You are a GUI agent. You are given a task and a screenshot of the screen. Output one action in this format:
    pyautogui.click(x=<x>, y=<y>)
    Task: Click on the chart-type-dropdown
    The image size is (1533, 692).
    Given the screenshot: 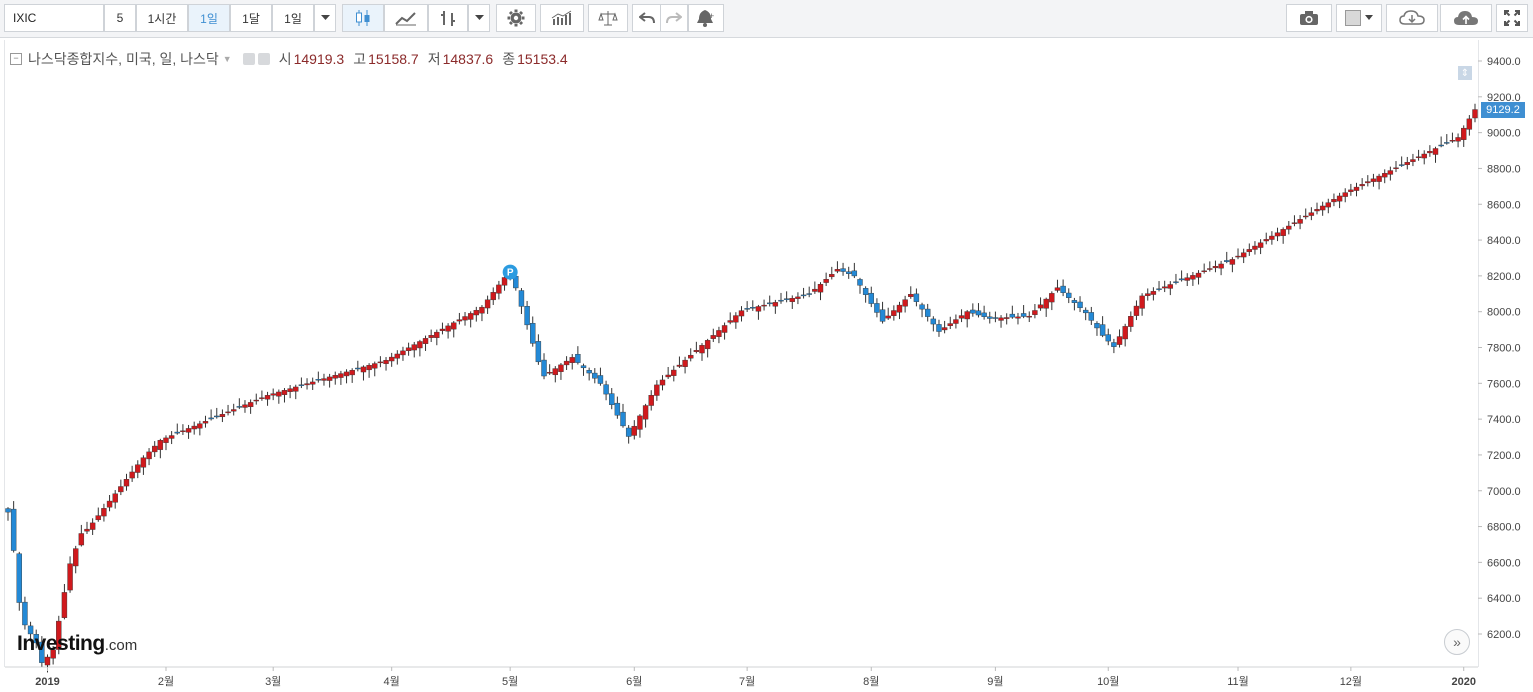 What is the action you would take?
    pyautogui.click(x=479, y=18)
    